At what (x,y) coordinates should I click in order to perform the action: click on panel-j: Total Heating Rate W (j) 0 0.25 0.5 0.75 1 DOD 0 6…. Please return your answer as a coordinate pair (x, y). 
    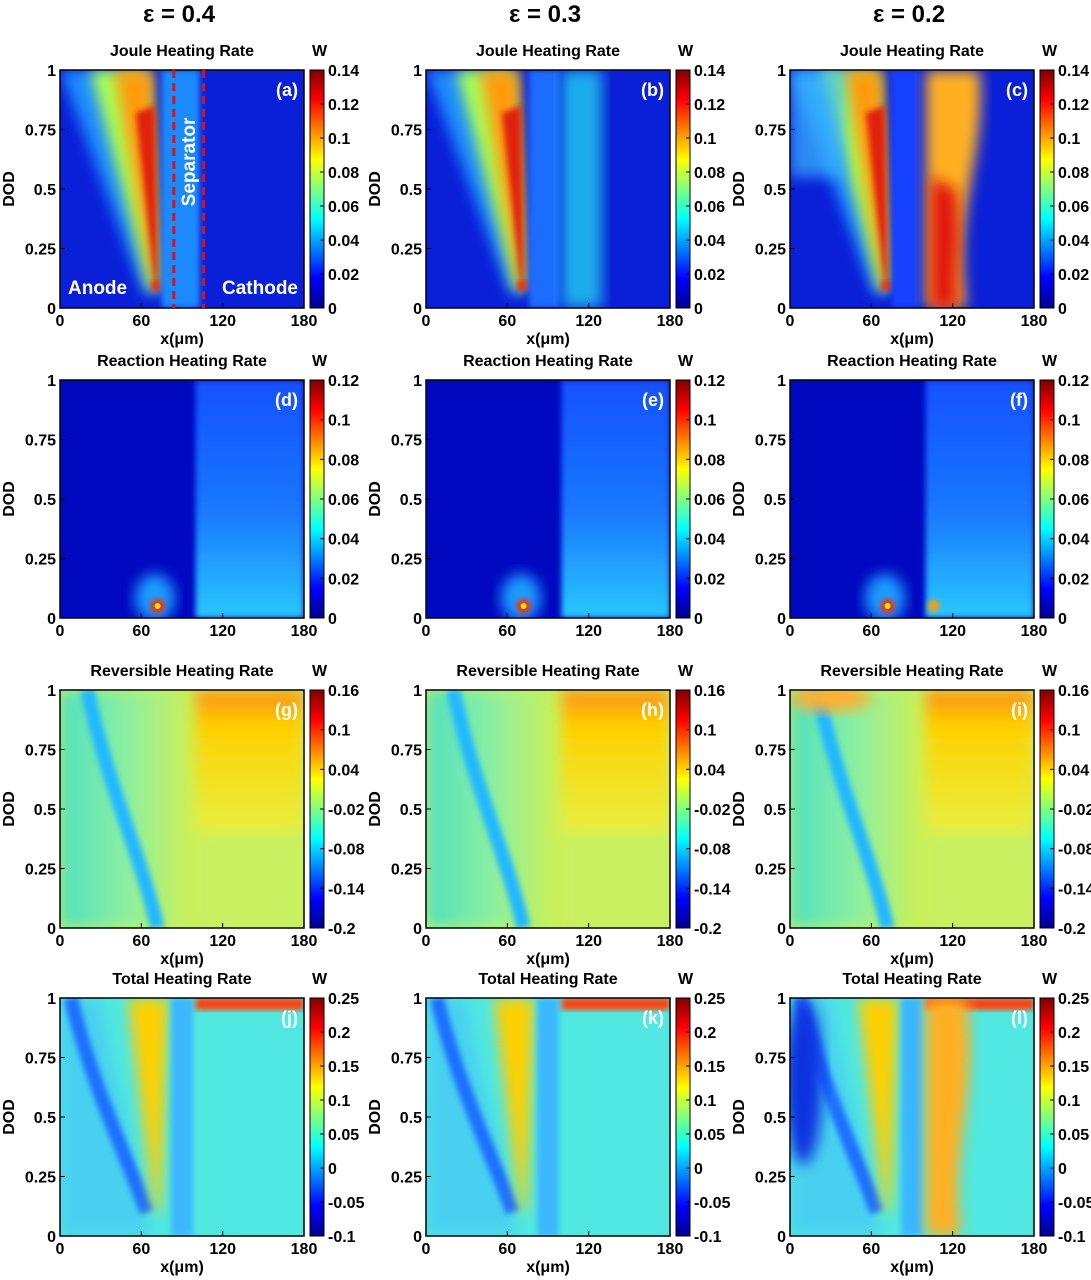
    Looking at the image, I should click on (183, 1123).